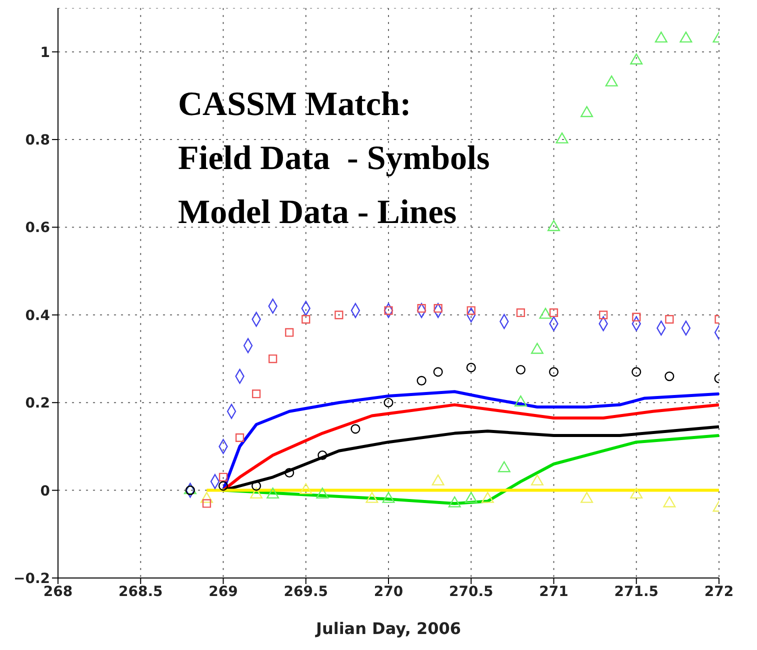 The image size is (757, 650). Describe the element at coordinates (306, 592) in the screenshot. I see `x-tick-label: 269.5` at that location.